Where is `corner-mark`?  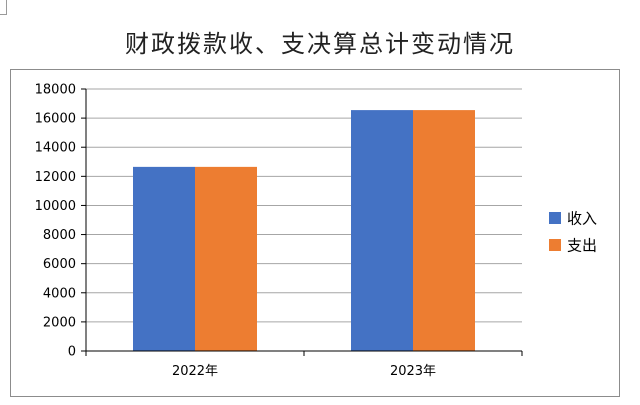 corner-mark is located at coordinates (3, 7).